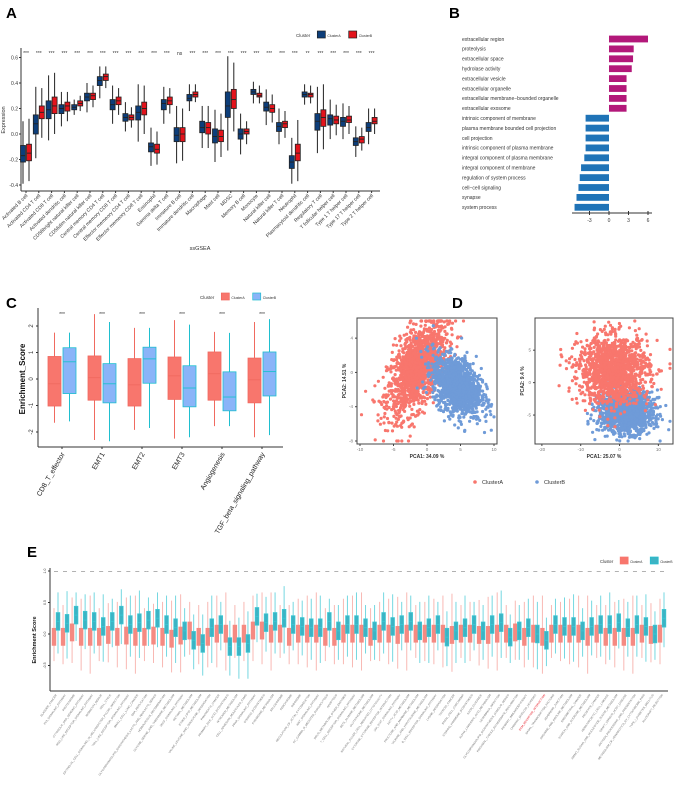 This screenshot has width=676, height=802. I want to click on category-group: ***Activated B cell, so click(16, 136).